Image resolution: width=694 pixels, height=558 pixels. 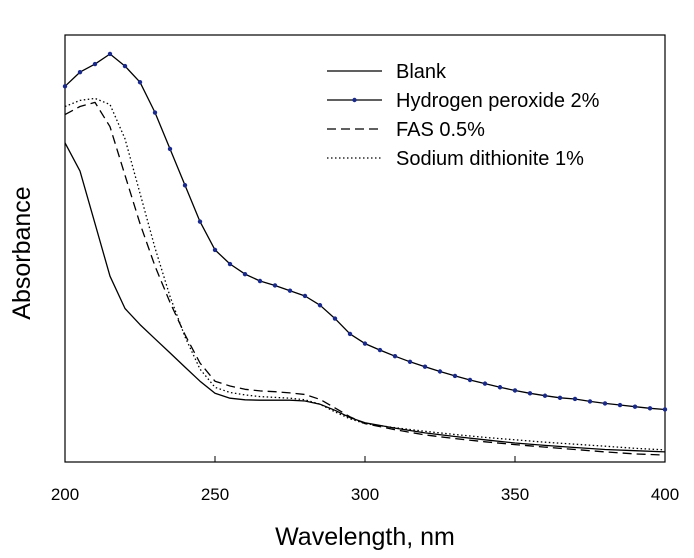 What do you see at coordinates (354, 100) in the screenshot?
I see `legend-marker` at bounding box center [354, 100].